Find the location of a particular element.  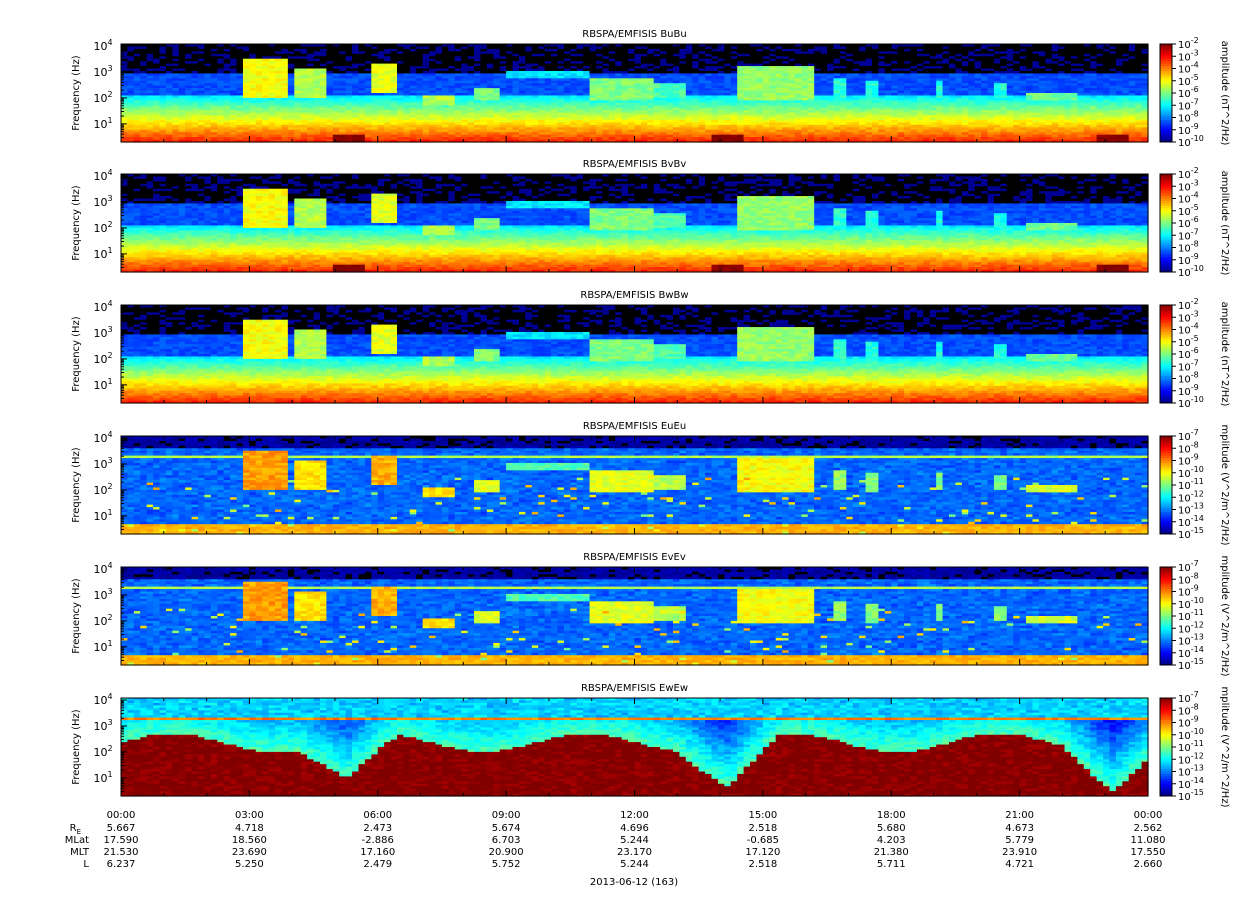

ephemeris-value: 17.120 is located at coordinates (762, 852).